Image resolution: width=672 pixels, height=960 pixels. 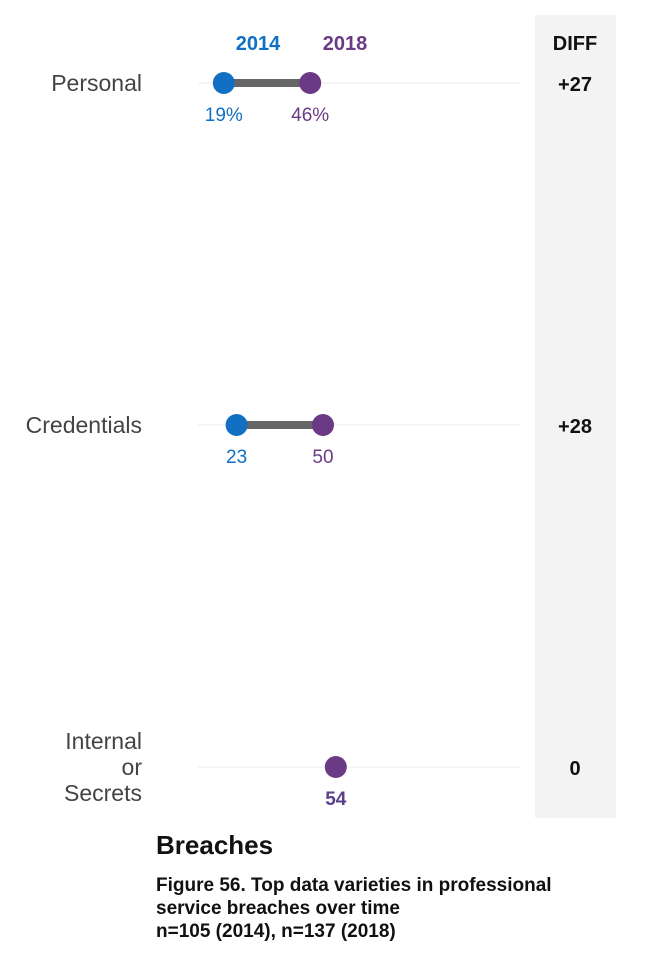 What do you see at coordinates (323, 425) in the screenshot?
I see `point-2018-credentials` at bounding box center [323, 425].